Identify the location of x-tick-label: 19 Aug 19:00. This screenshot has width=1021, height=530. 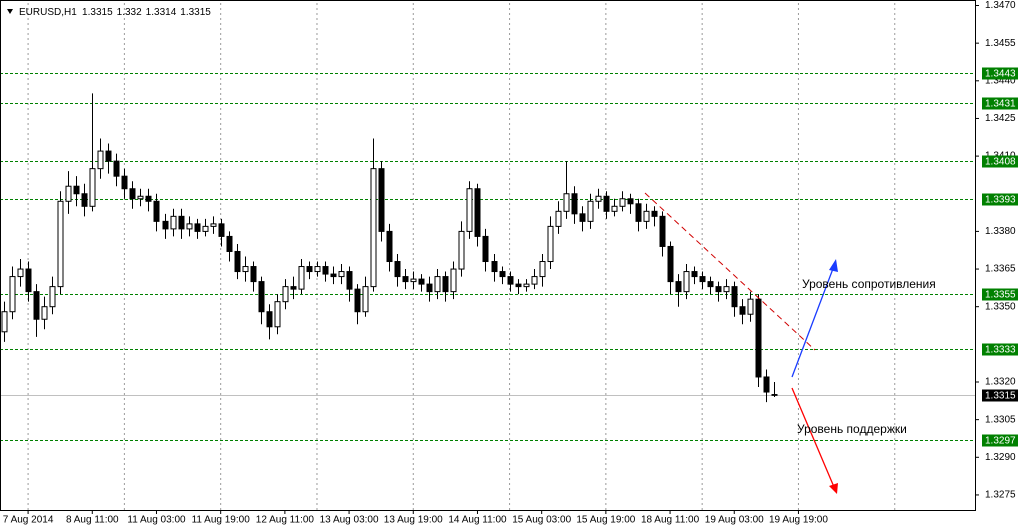
(798, 520).